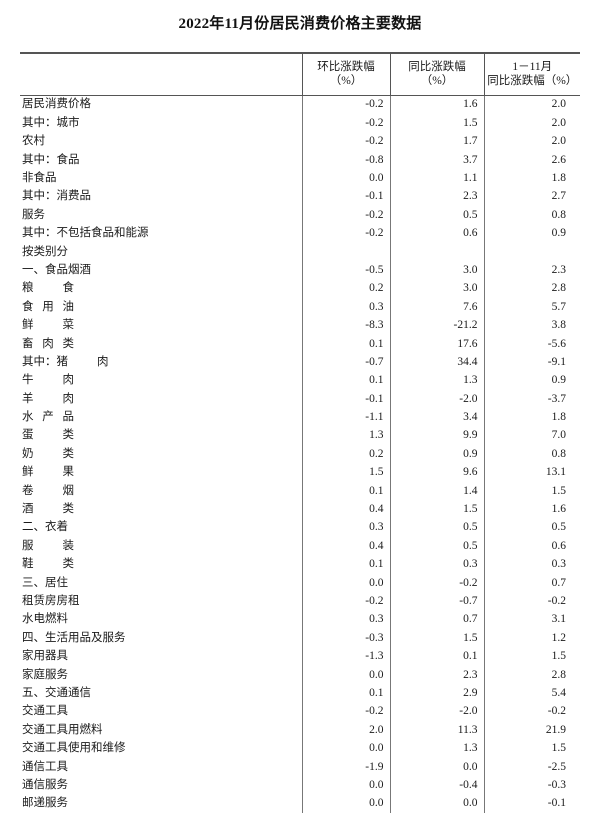 The image size is (600, 813). Describe the element at coordinates (346, 197) in the screenshot. I see `cell-mom: -0.1` at that location.